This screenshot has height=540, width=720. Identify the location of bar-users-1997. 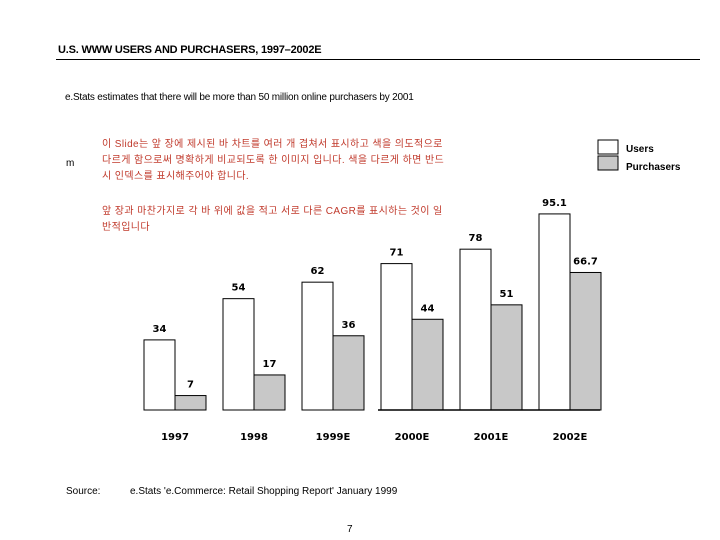
(159, 375).